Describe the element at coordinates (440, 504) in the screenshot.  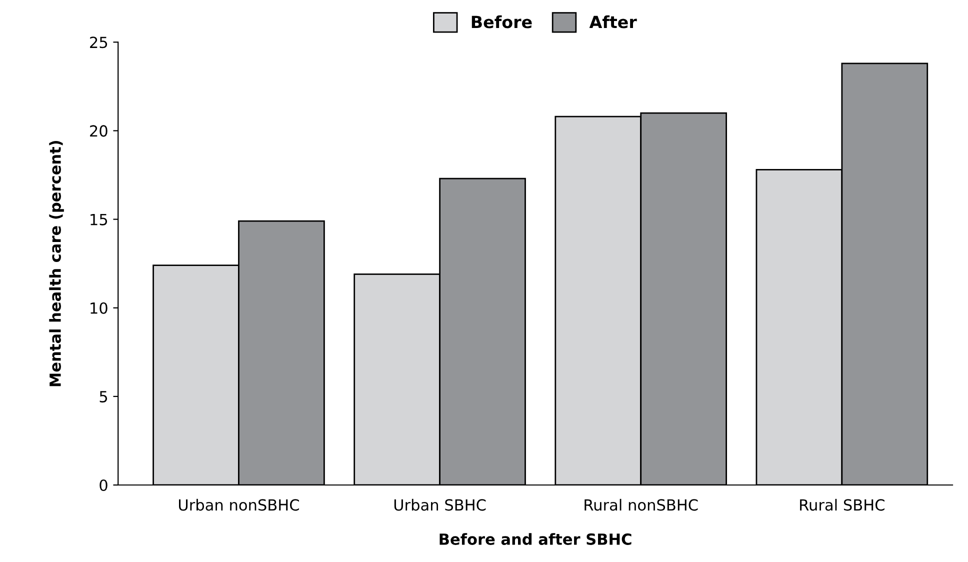
I see `x-tick-label: Urban SBHC` at that location.